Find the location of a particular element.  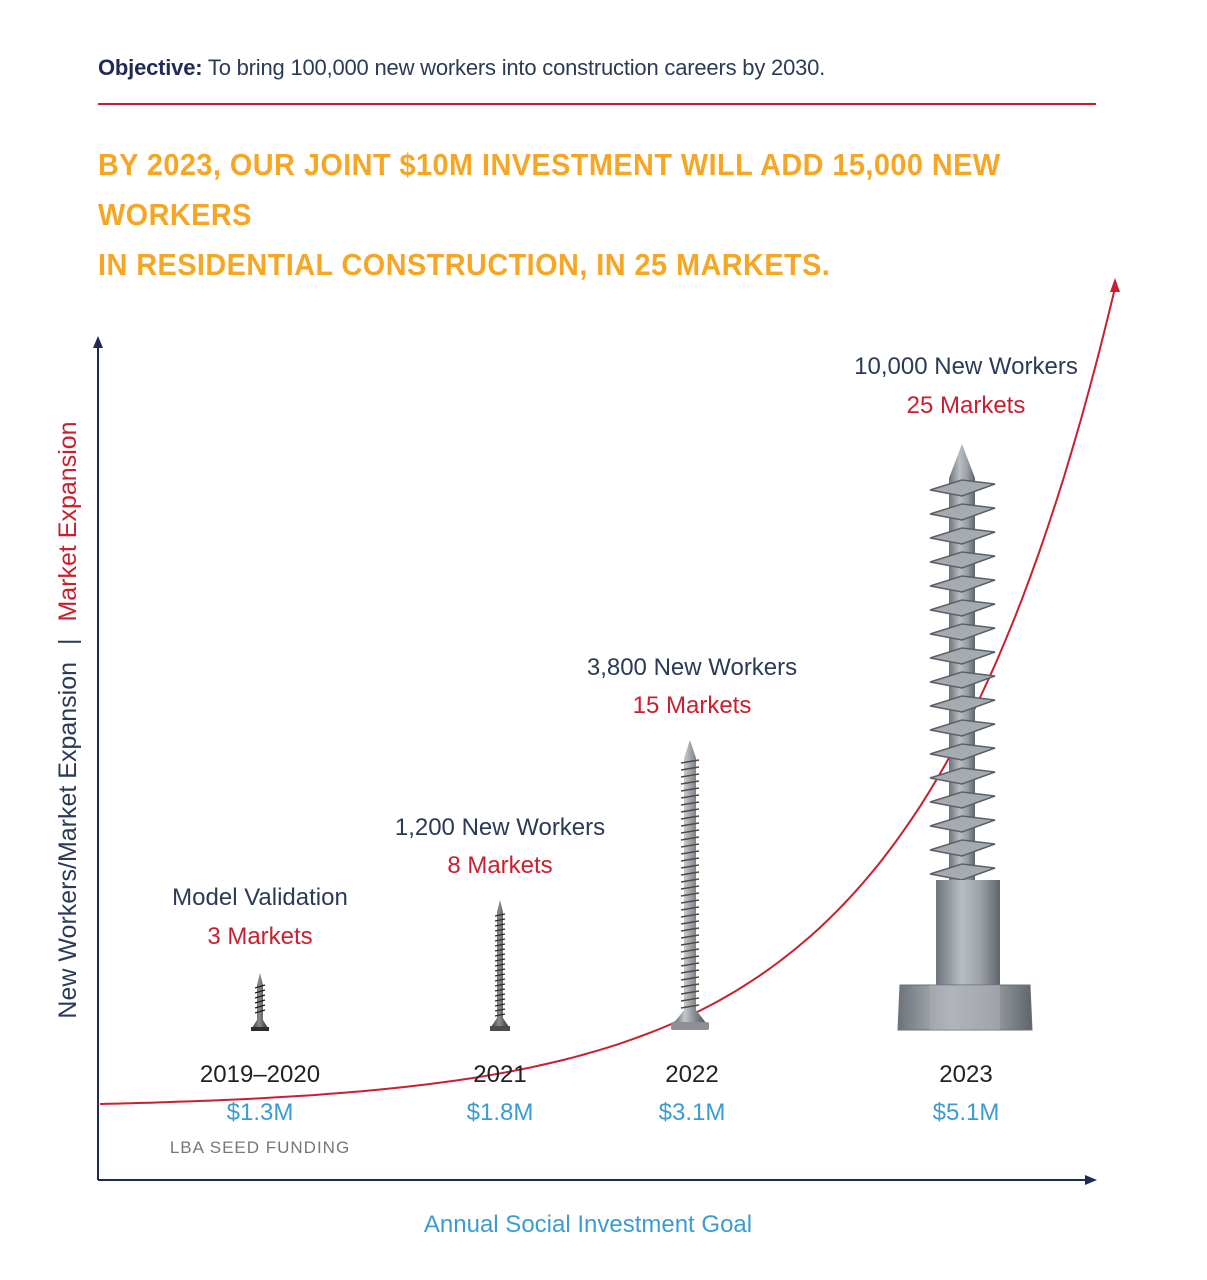

x-tick-label-1: 2021 is located at coordinates (499, 1074).